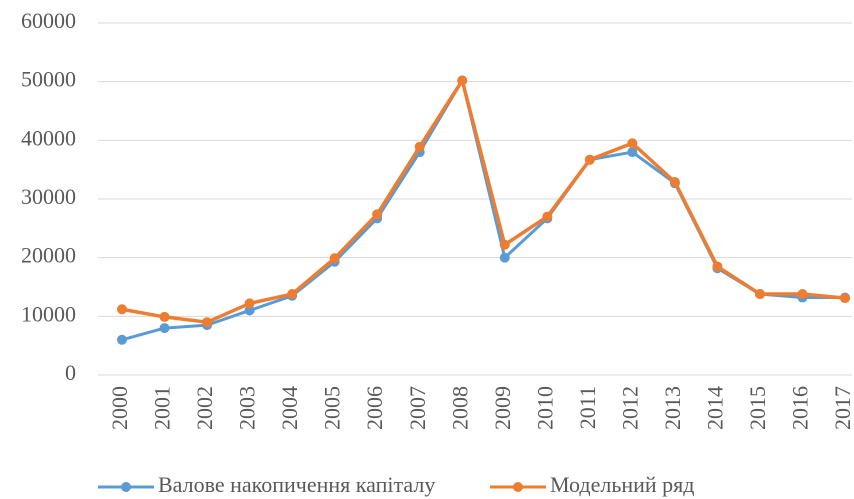  Describe the element at coordinates (119, 408) in the screenshot. I see `x-tick-label: 2000` at that location.